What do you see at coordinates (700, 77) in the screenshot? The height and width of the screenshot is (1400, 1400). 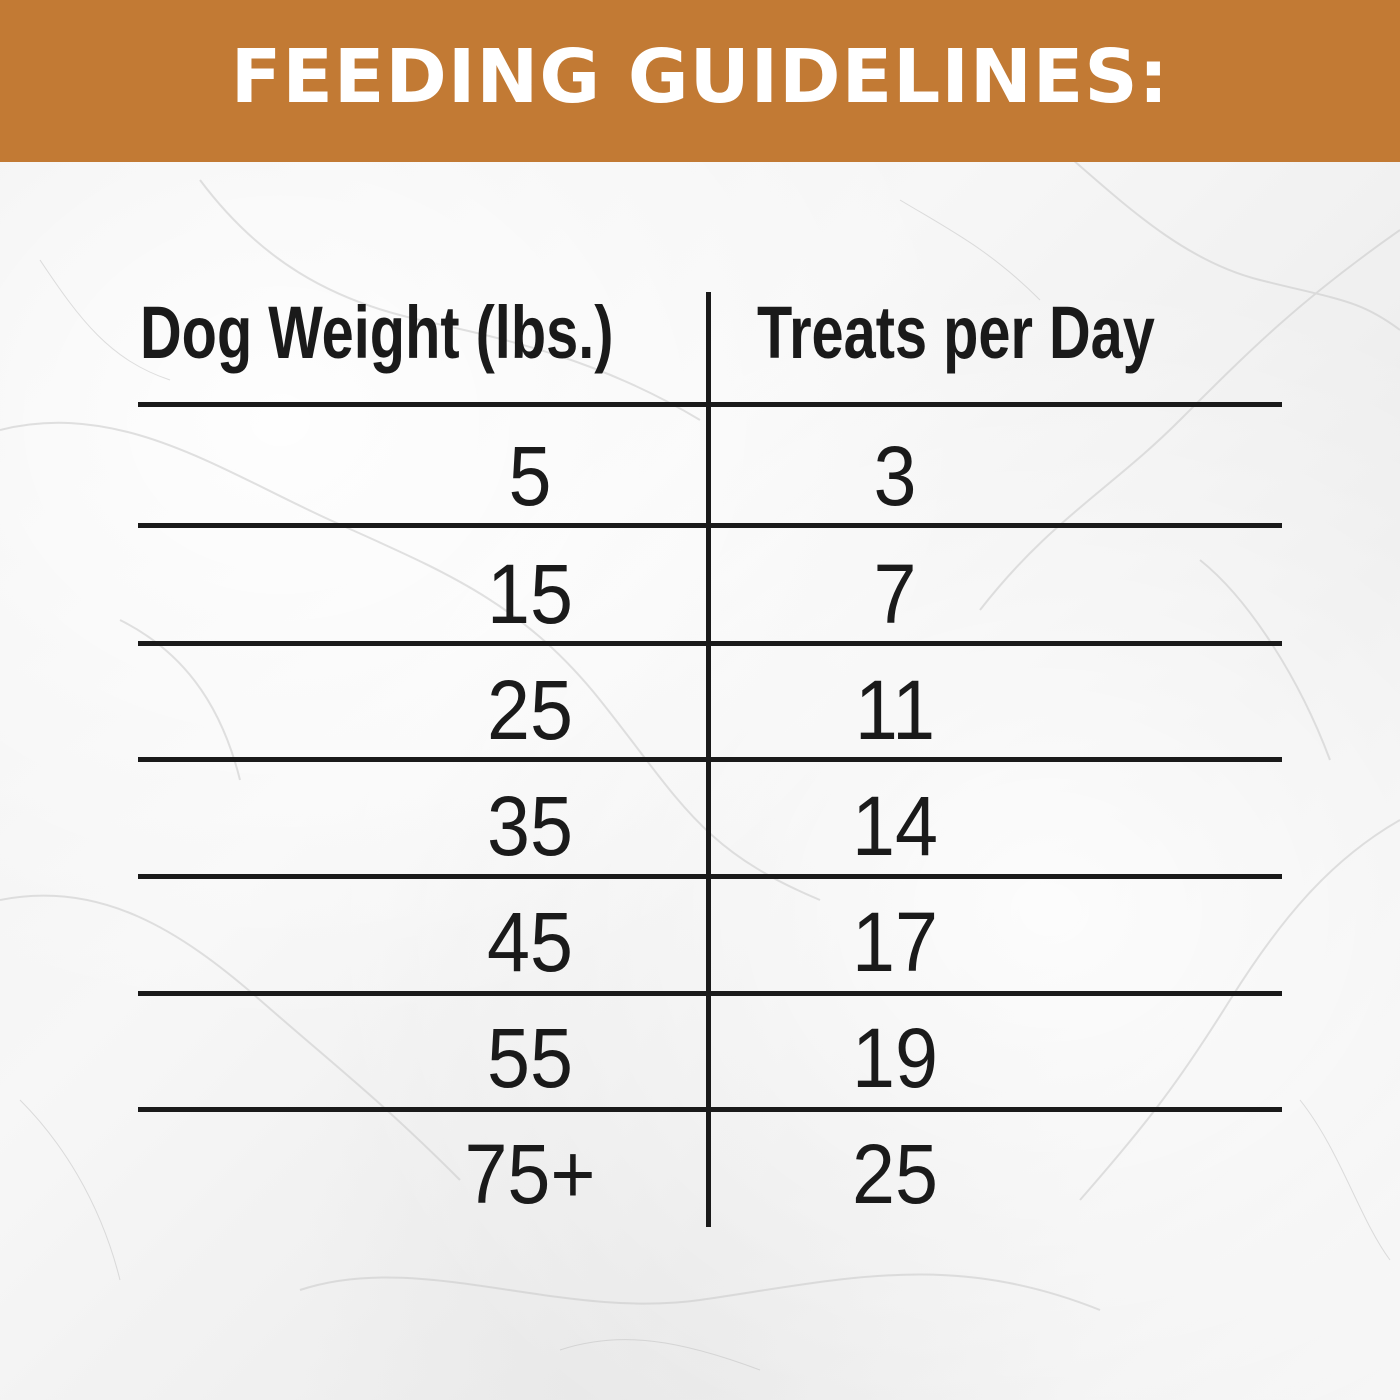 I see `page-title: FEEDING GUIDELINES:` at bounding box center [700, 77].